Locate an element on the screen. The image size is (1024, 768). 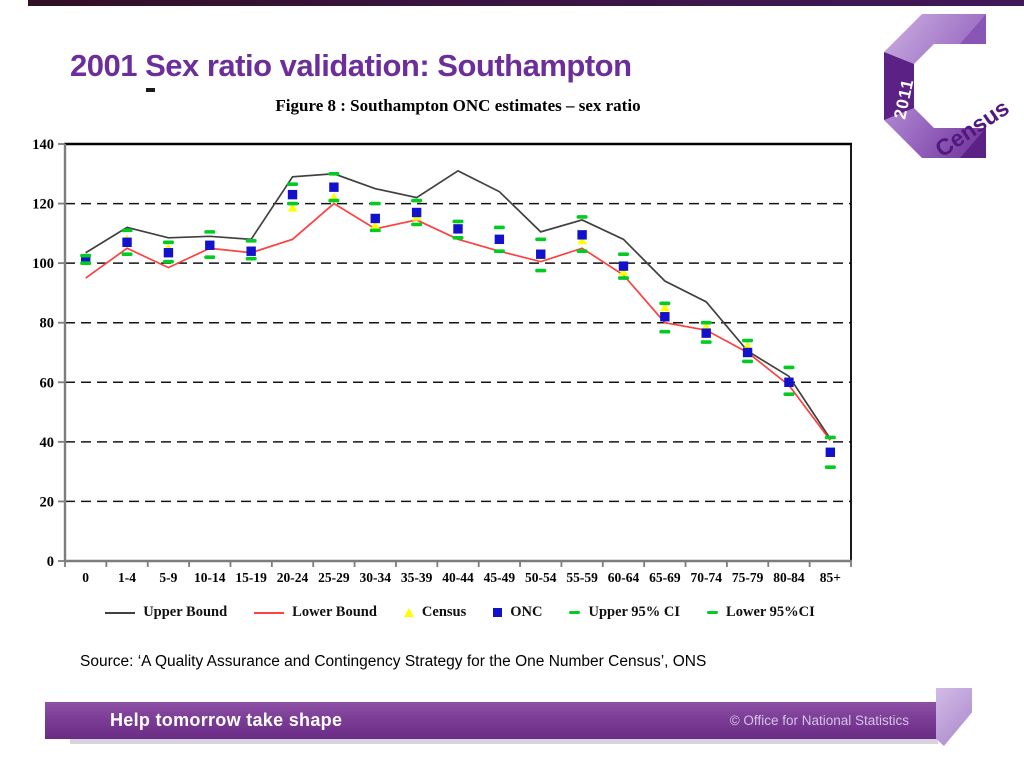
svg-text: 80 is located at coordinates (47, 324).